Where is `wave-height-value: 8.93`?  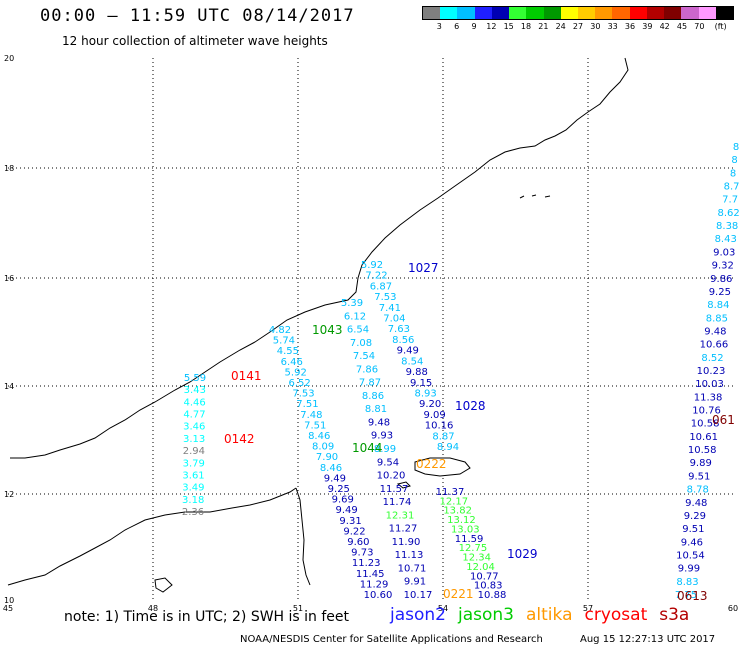 wave-height-value: 8.93 is located at coordinates (426, 393).